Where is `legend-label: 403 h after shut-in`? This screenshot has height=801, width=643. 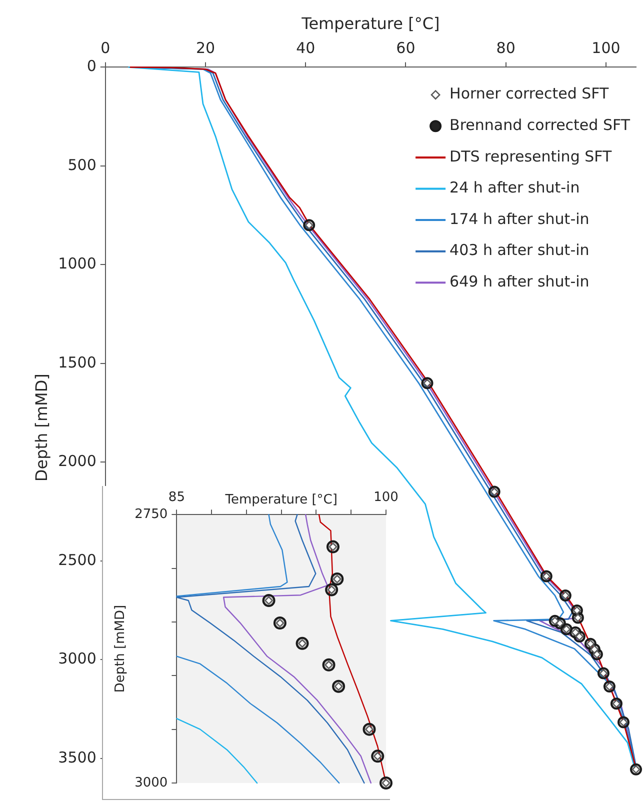
legend-label: 403 h after shut-in is located at coordinates (520, 250).